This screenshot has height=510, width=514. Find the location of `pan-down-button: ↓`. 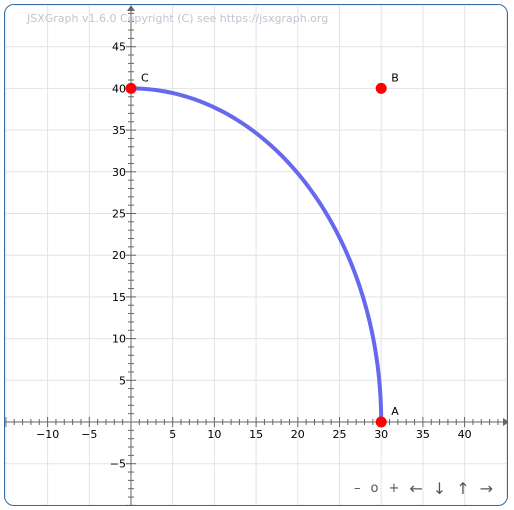

pan-down-button: ↓ is located at coordinates (439, 488).